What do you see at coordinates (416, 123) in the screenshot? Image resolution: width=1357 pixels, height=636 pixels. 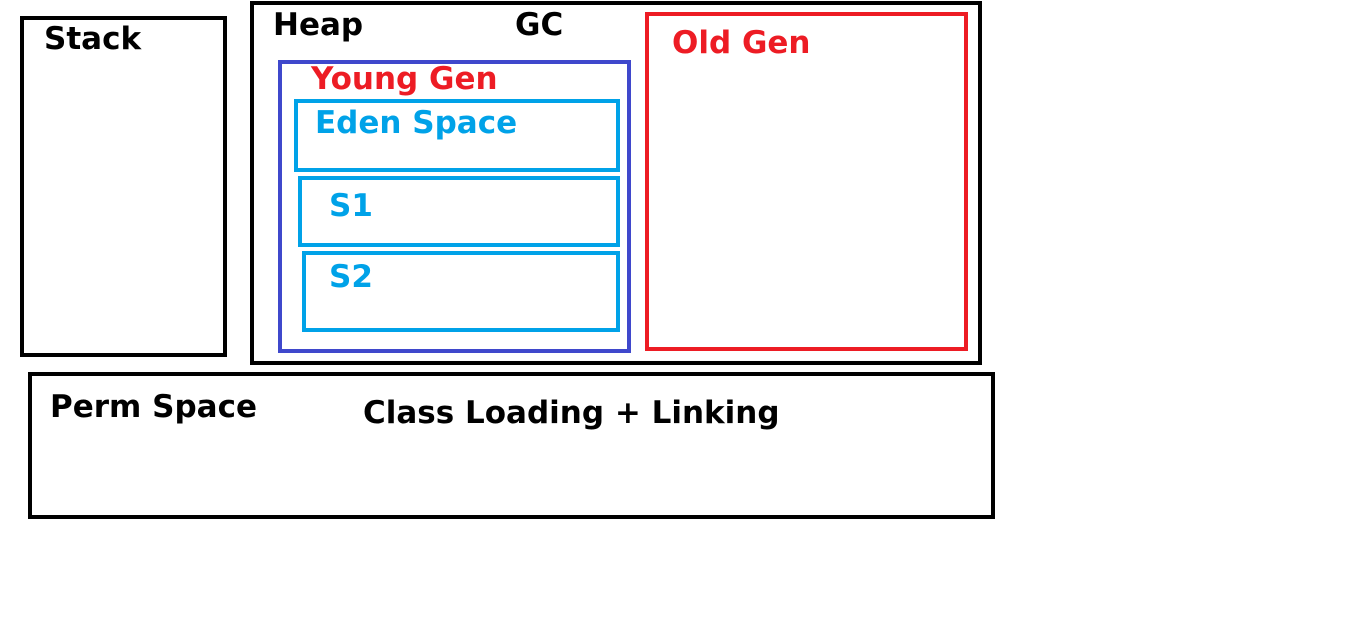 I see `eden-space-label: Eden Space` at bounding box center [416, 123].